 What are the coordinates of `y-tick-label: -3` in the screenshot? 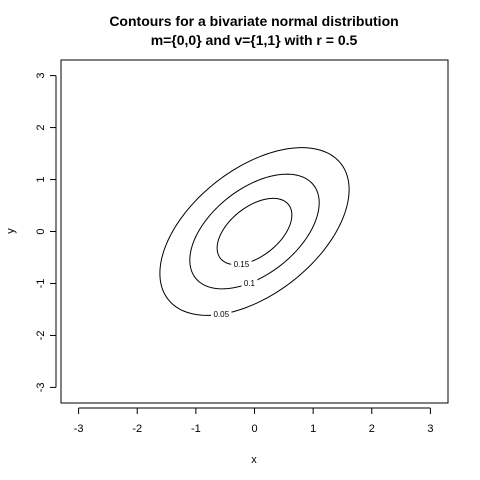 It's located at (41, 388).